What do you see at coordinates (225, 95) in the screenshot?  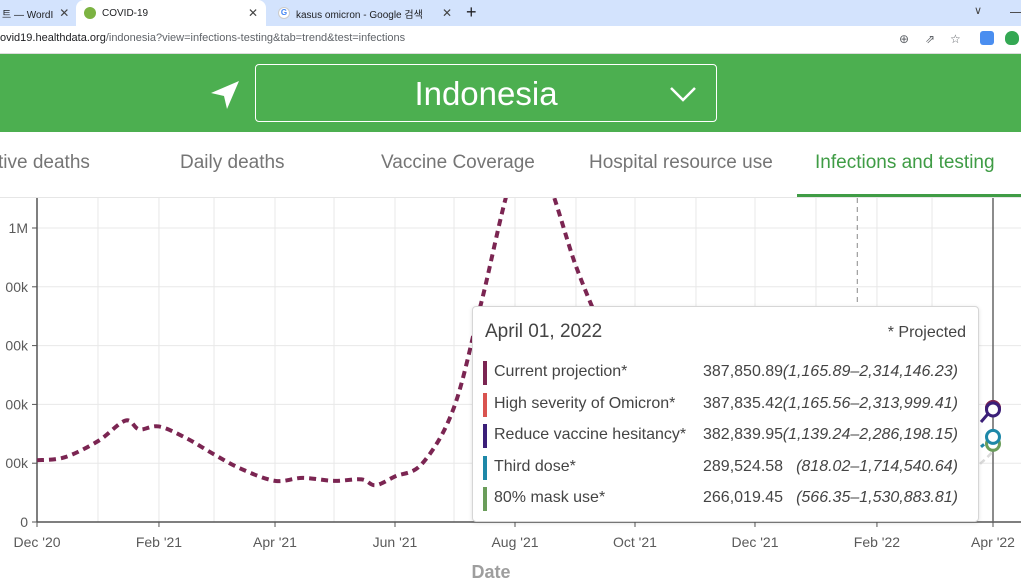 I see `navigation-arrow-icon` at bounding box center [225, 95].